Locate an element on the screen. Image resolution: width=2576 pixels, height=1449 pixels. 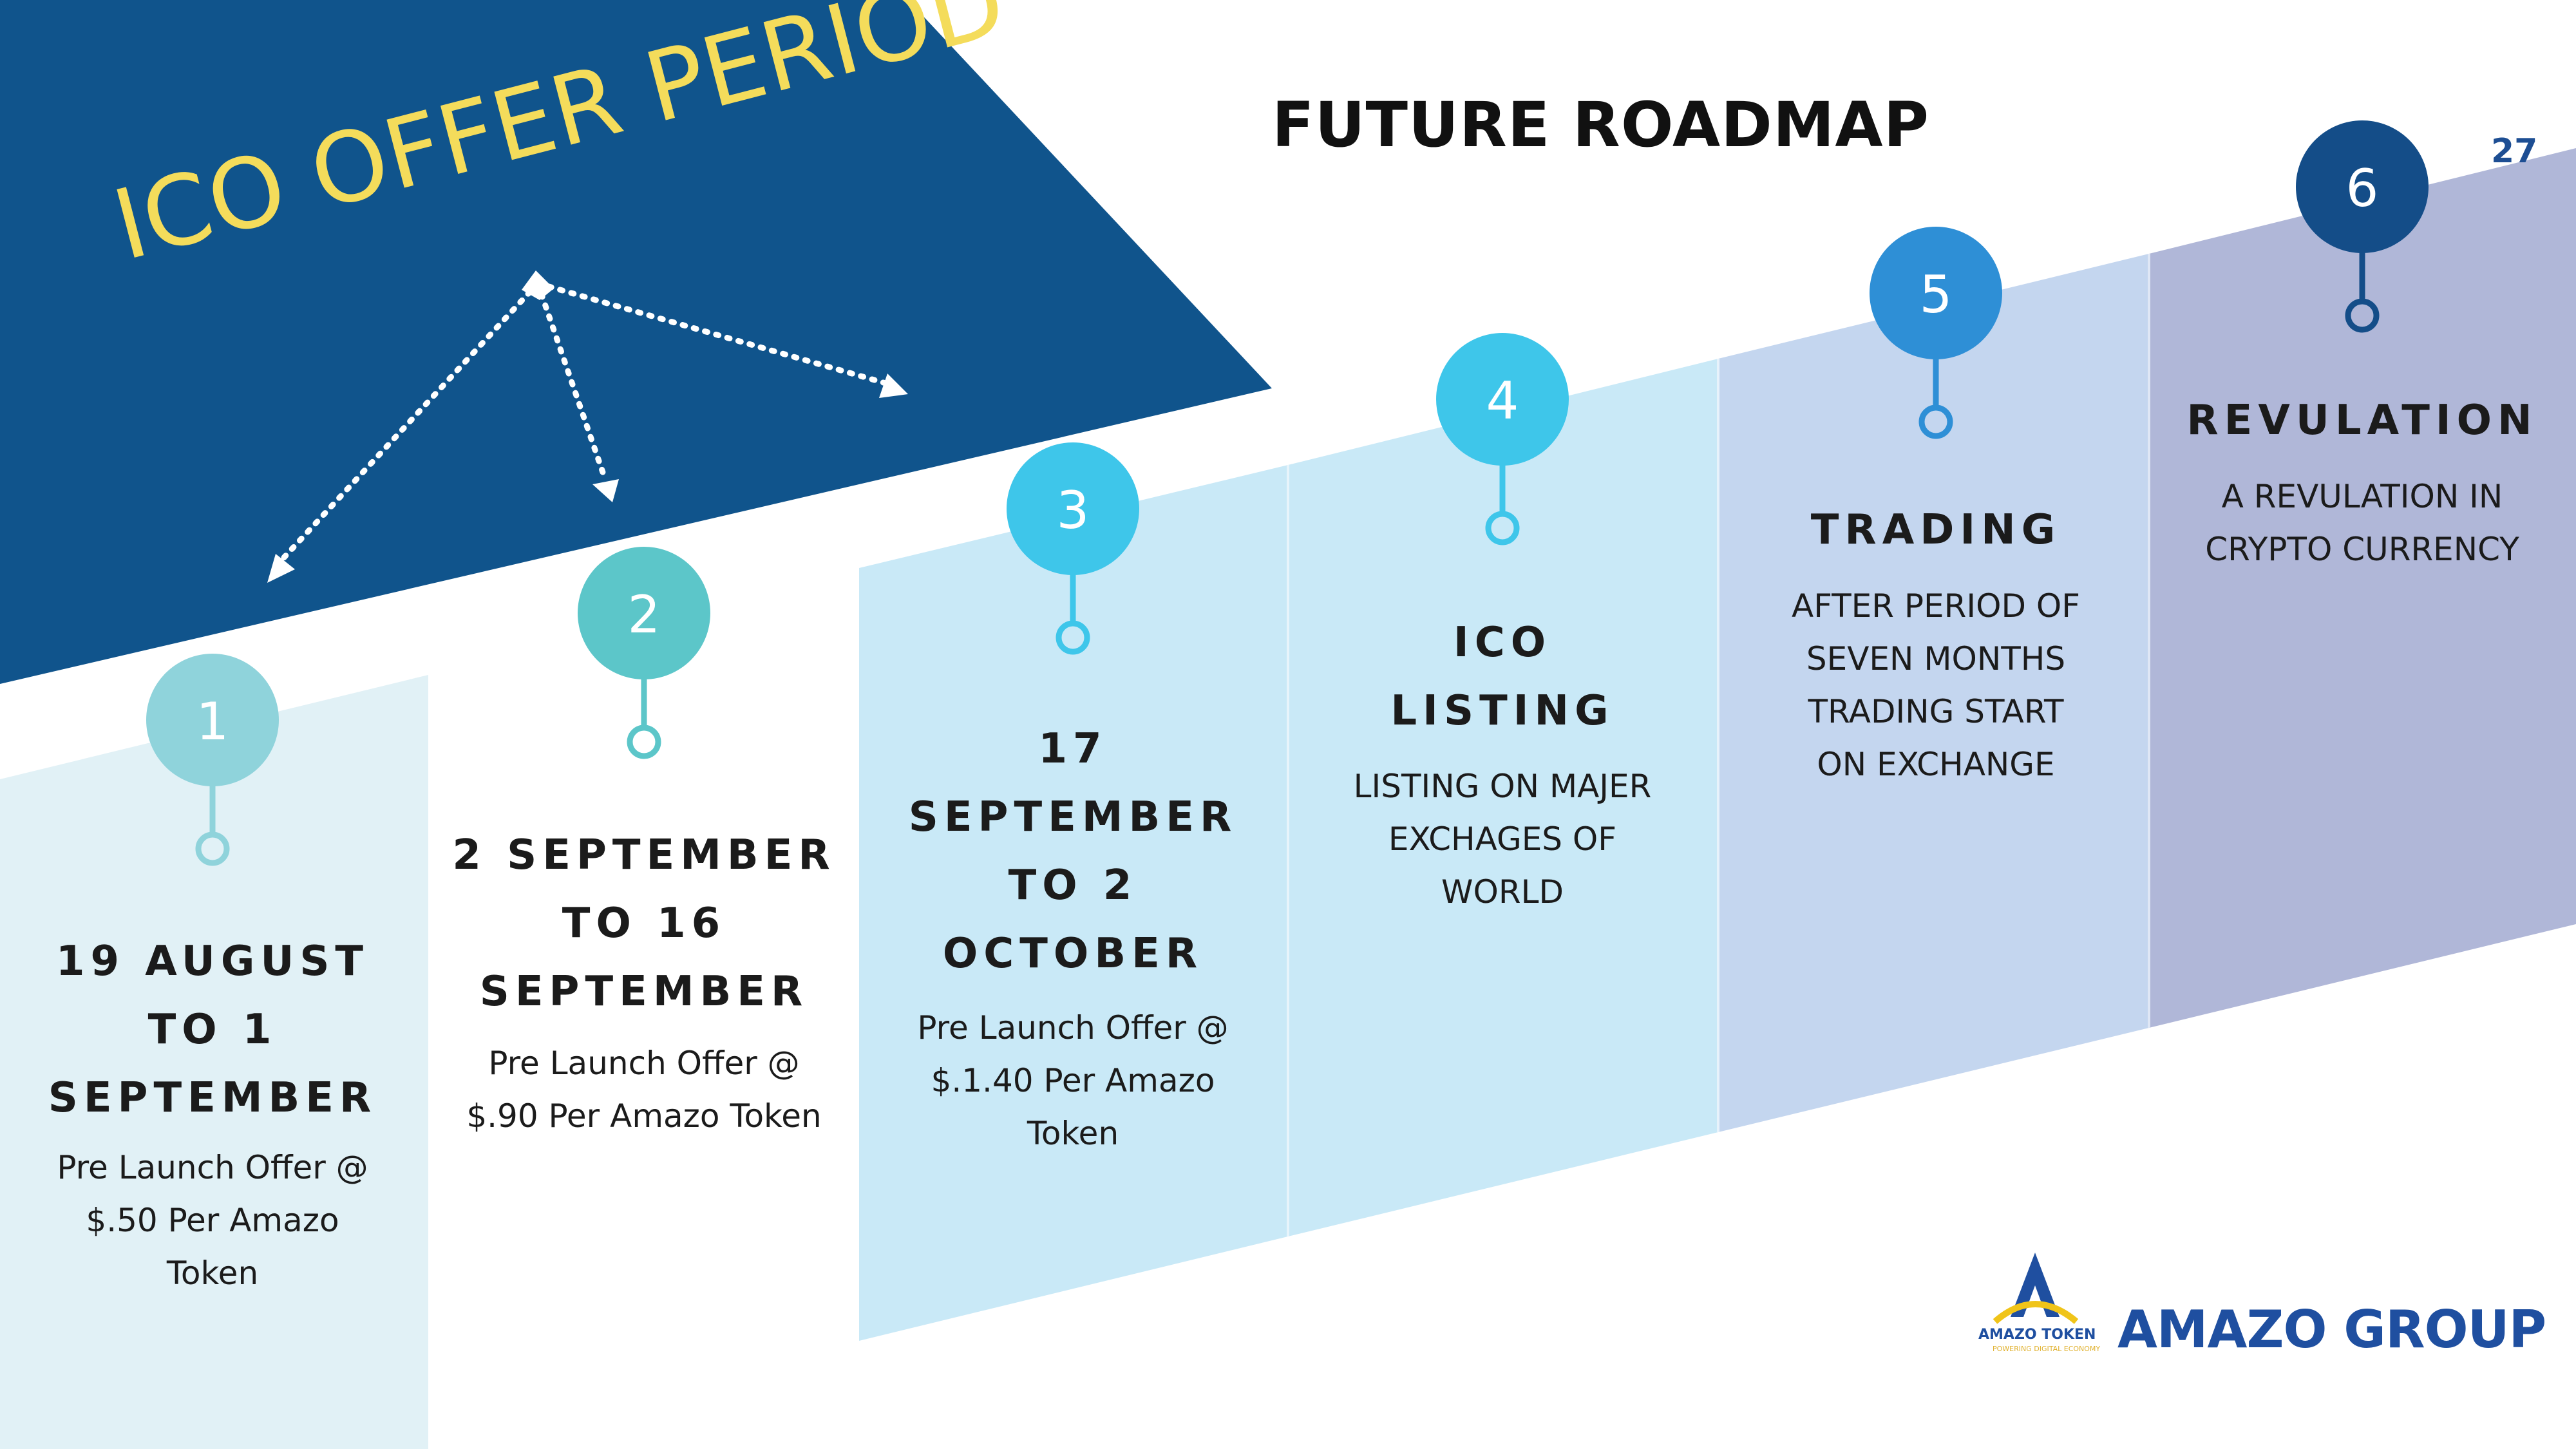
step-2-description: Pre Launch Offer @ $.90 Per Amazo Token is located at coordinates (643, 1090).